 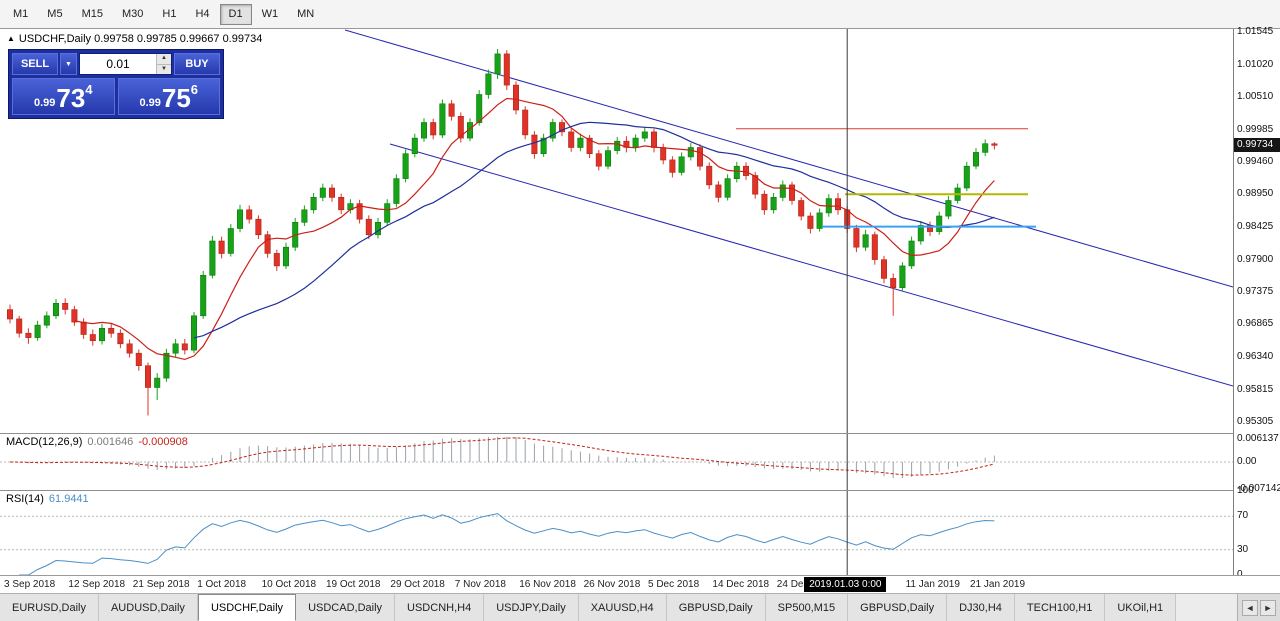 I want to click on timeframe-button-m1: M1, so click(x=20, y=14).